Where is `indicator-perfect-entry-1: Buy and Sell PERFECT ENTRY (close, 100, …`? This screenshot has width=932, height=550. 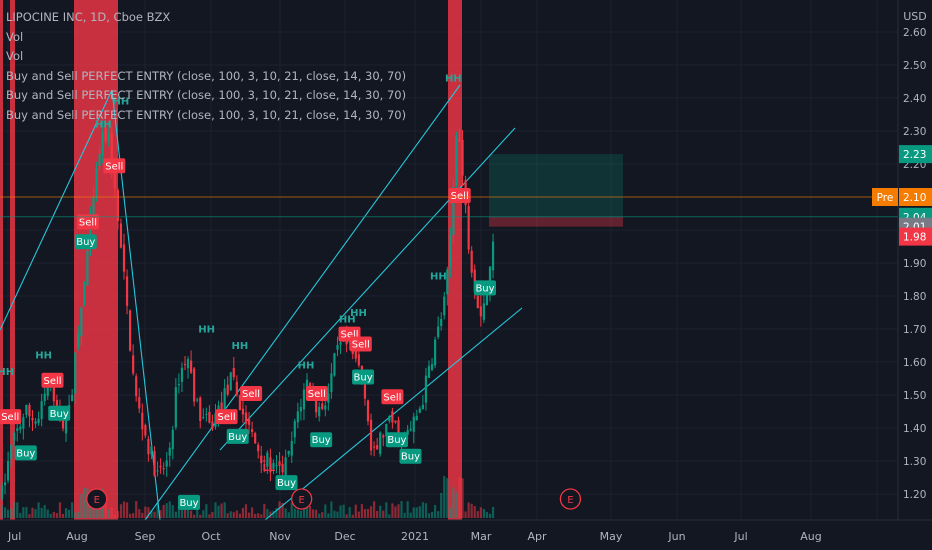 indicator-perfect-entry-1: Buy and Sell PERFECT ENTRY (close, 100, … is located at coordinates (206, 75).